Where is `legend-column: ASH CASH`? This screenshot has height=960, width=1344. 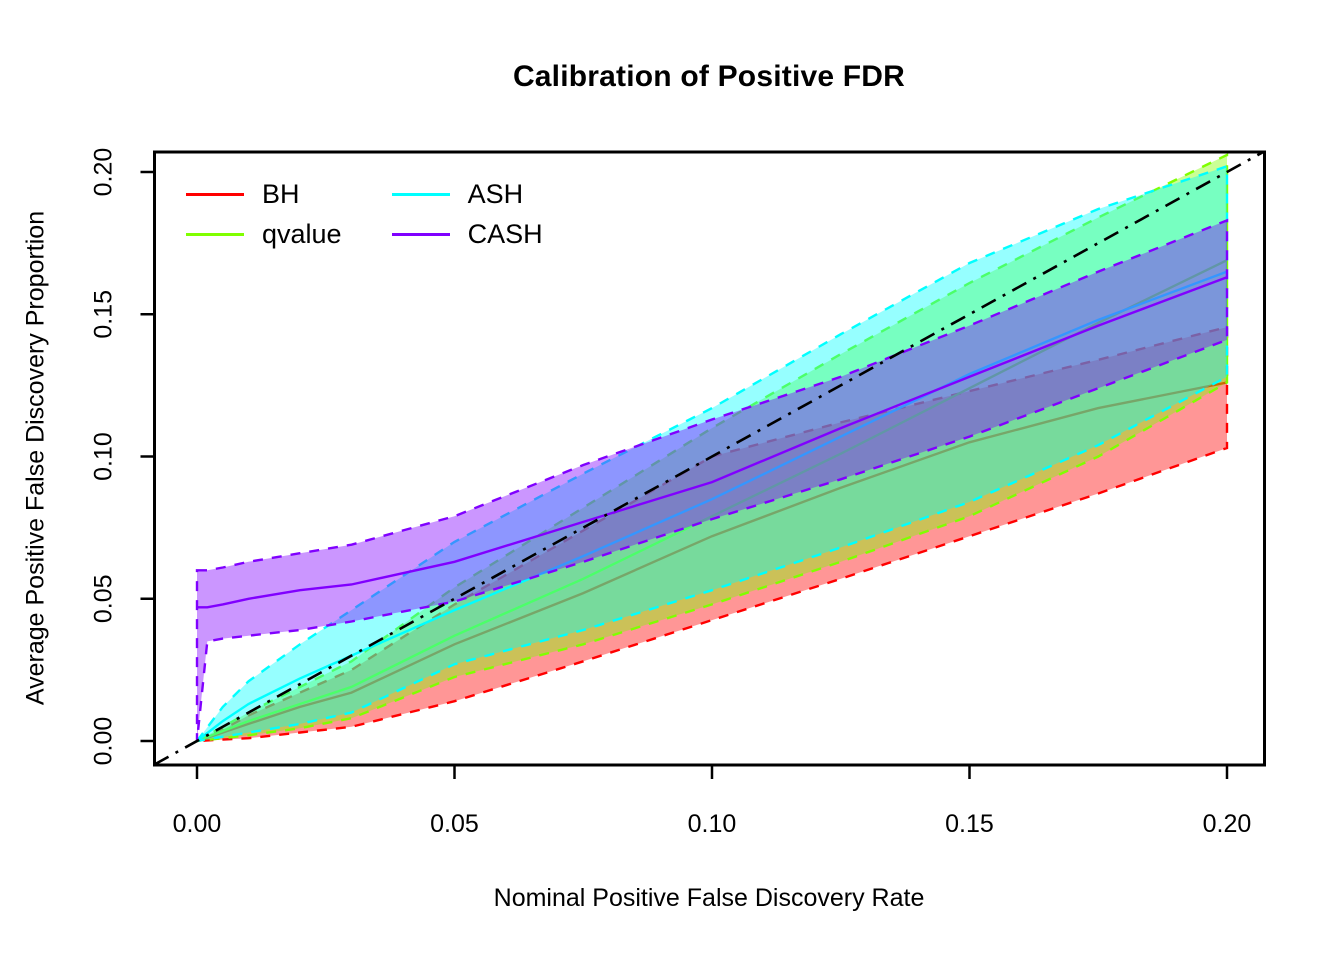 legend-column: ASH CASH is located at coordinates (467, 214).